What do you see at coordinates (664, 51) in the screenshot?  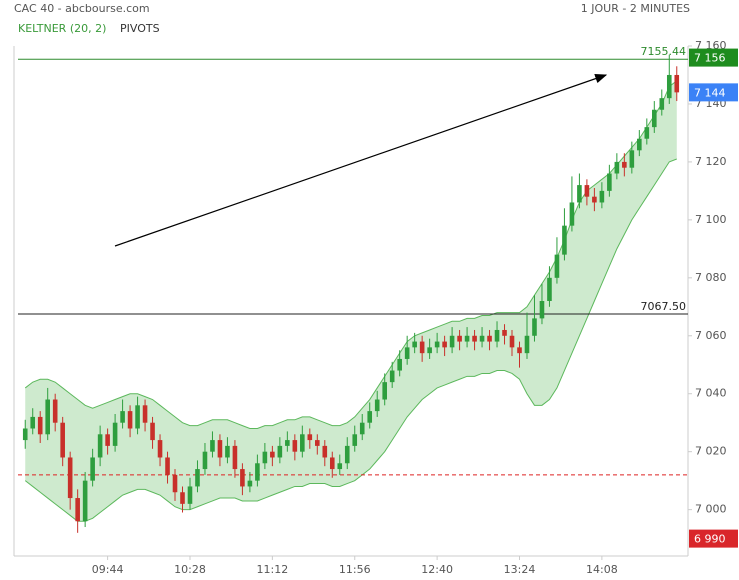 I see `pivot-label: 7155.44` at bounding box center [664, 51].